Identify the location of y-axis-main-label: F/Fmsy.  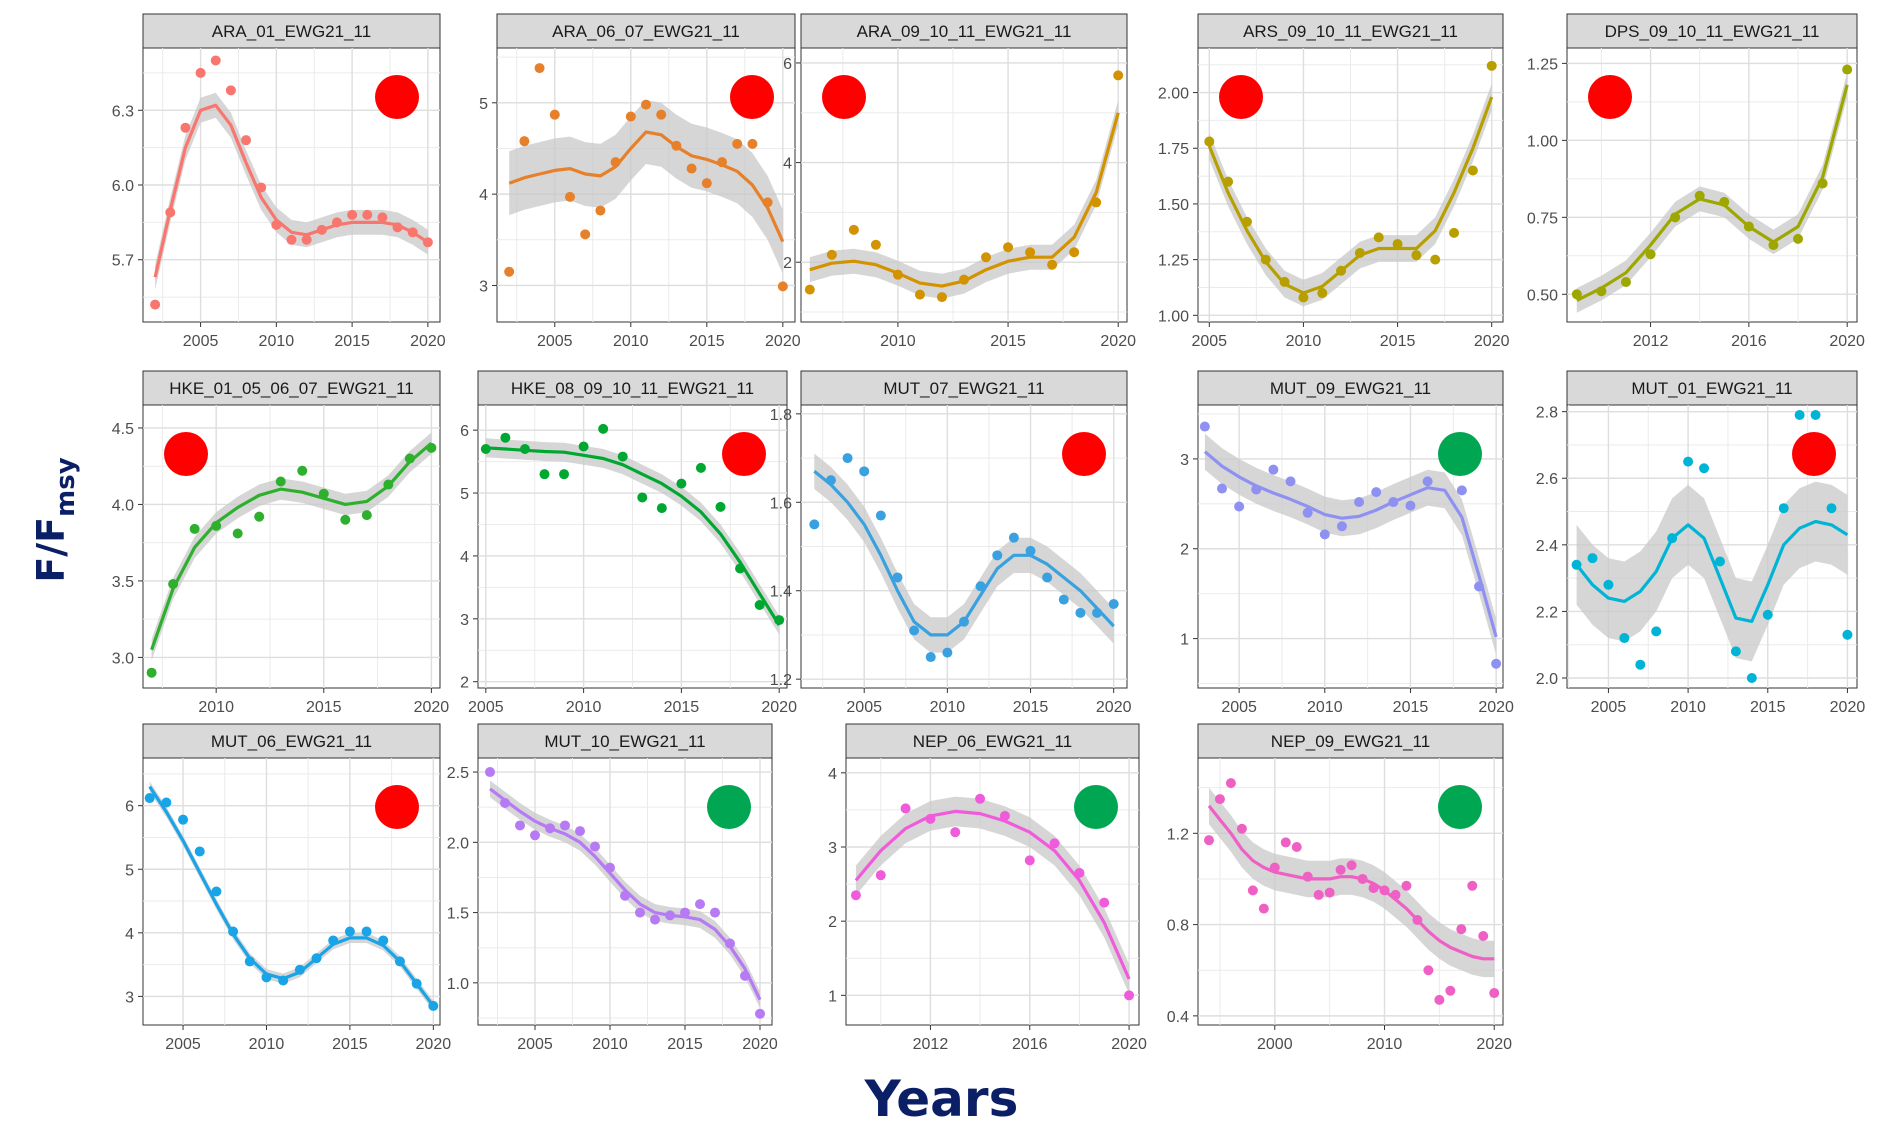
(52, 566).